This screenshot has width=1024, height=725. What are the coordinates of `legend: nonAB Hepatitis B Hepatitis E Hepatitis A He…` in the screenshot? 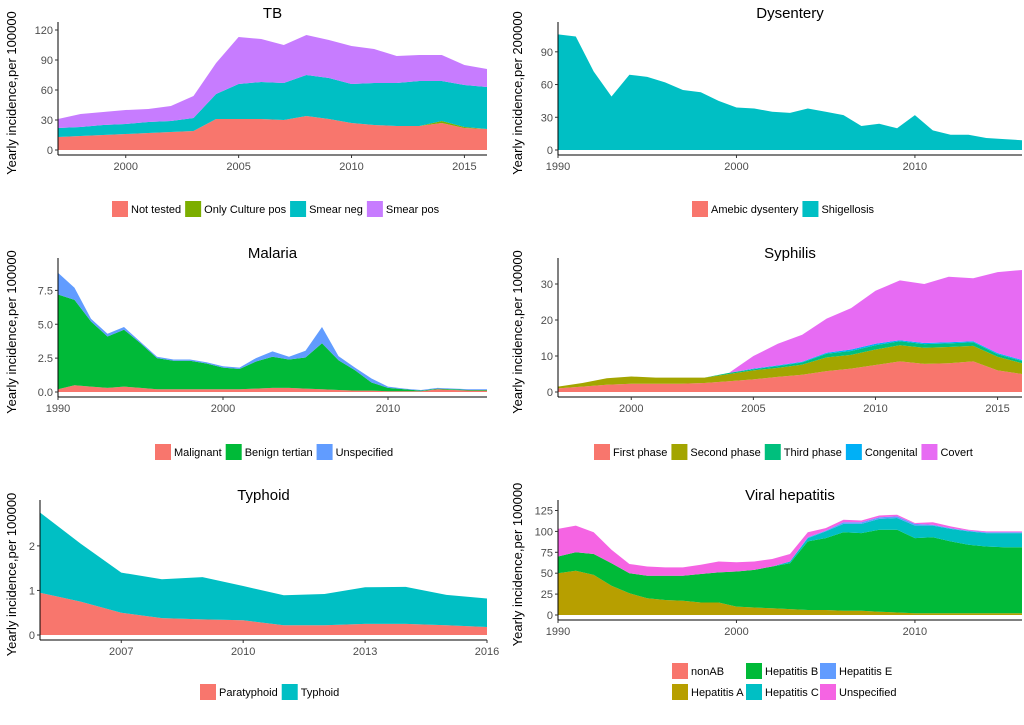 It's located at (784, 681).